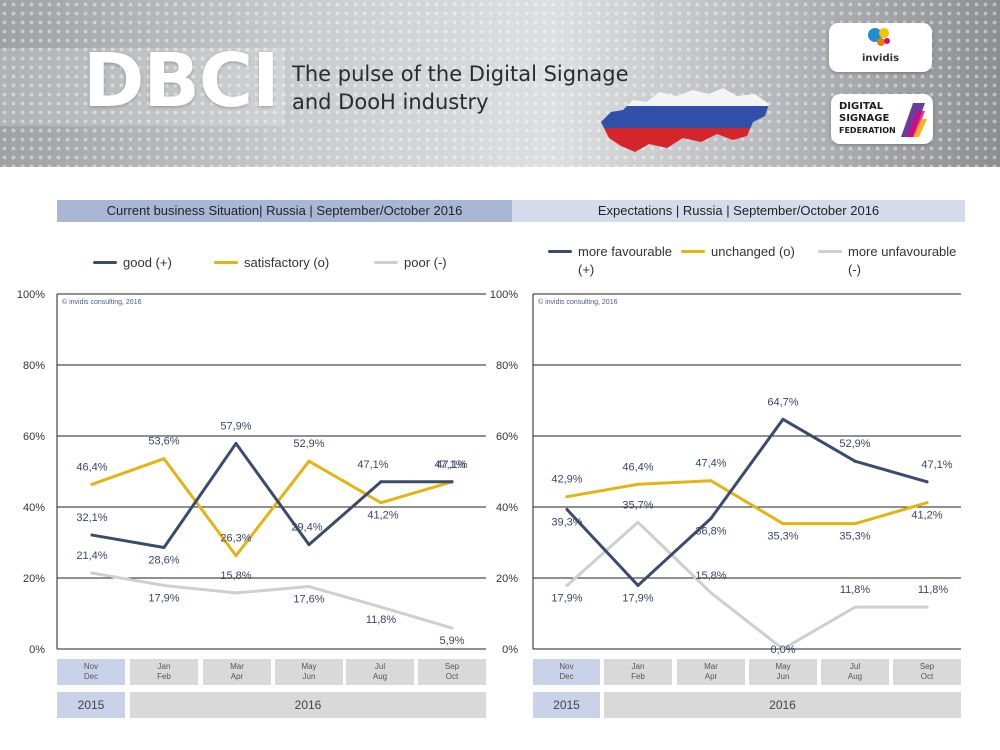  I want to click on data-label: 39,3%, so click(566, 522).